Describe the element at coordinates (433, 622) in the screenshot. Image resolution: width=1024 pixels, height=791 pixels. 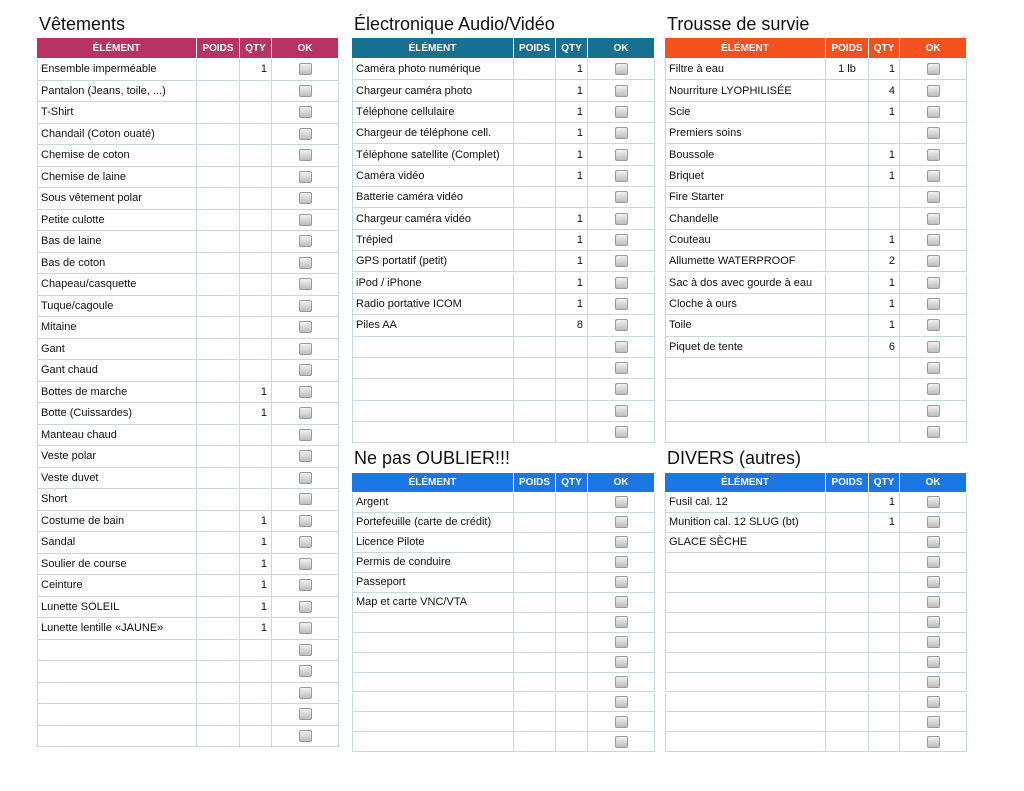
I see `item-cell` at that location.